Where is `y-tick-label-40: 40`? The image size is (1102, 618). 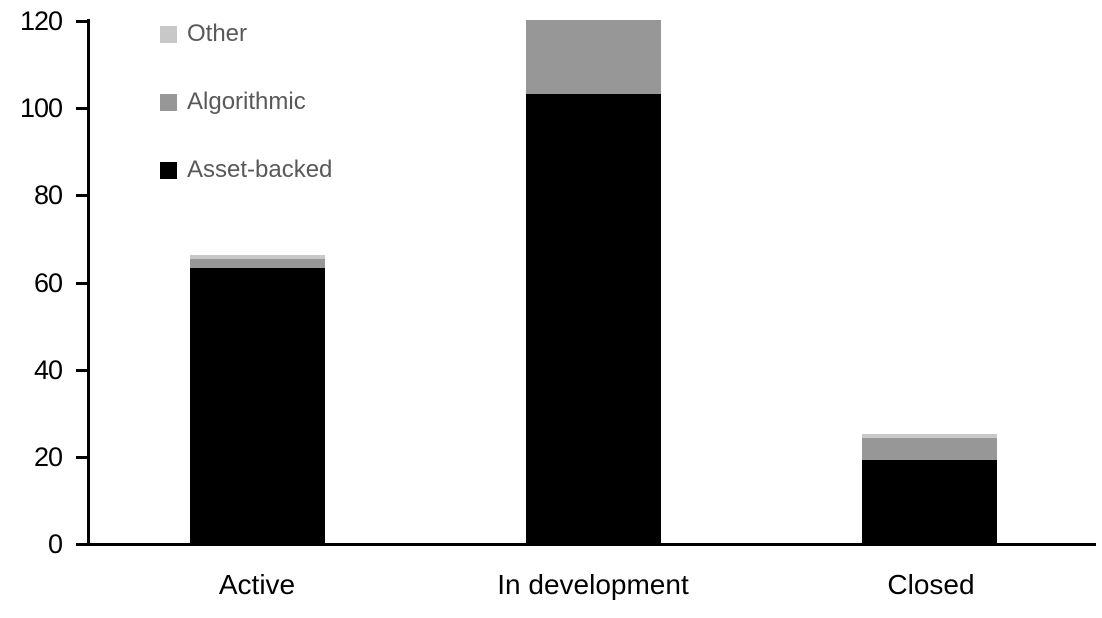
y-tick-label-40: 40 is located at coordinates (48, 370).